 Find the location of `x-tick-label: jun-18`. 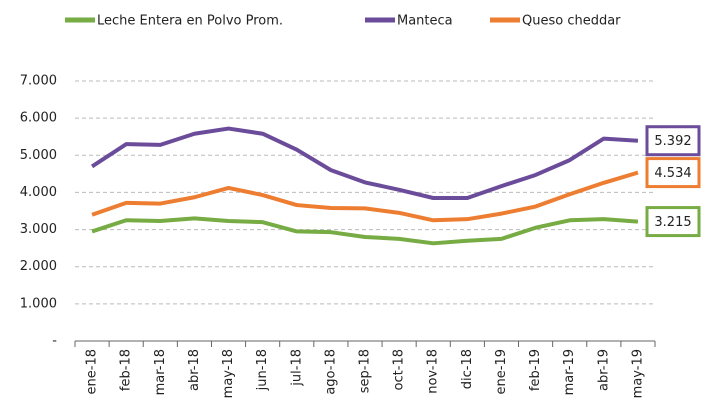

x-tick-label: jun-18 is located at coordinates (262, 370).